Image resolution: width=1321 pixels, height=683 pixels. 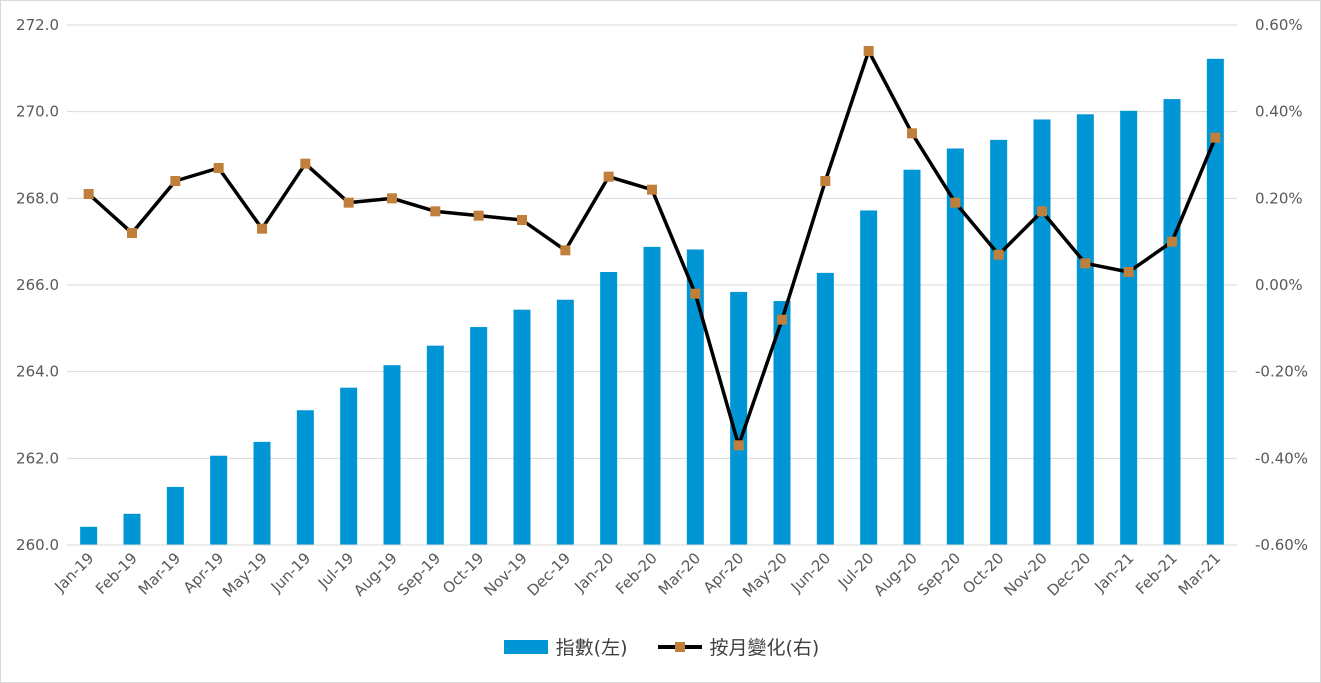 What do you see at coordinates (939, 574) in the screenshot?
I see `x-tick-label: Sep-20` at bounding box center [939, 574].